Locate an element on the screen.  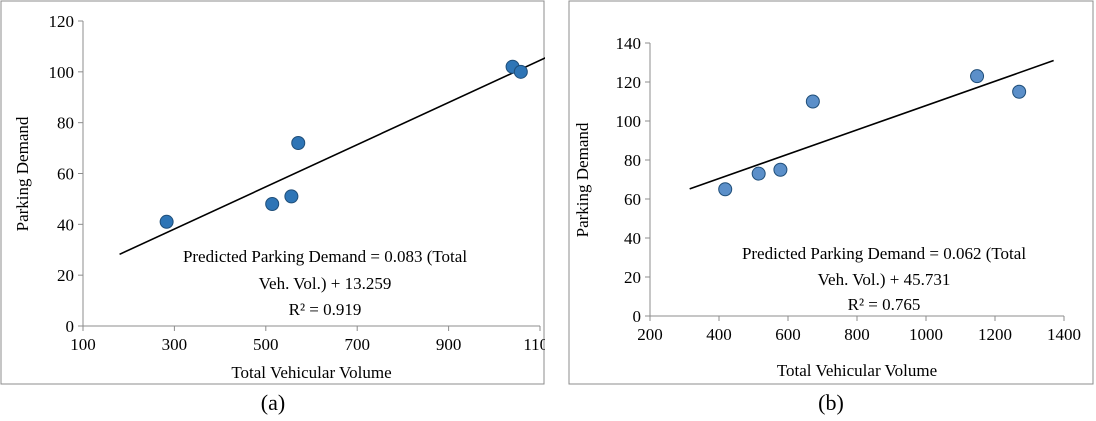
x-tick-label: 1000 is located at coordinates (926, 334).